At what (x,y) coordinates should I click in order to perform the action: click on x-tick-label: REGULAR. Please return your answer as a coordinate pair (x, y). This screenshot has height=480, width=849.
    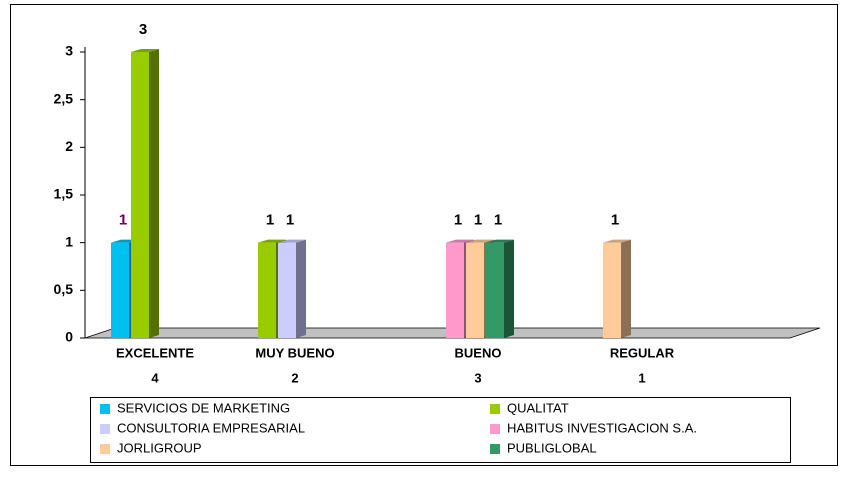
    Looking at the image, I should click on (642, 352).